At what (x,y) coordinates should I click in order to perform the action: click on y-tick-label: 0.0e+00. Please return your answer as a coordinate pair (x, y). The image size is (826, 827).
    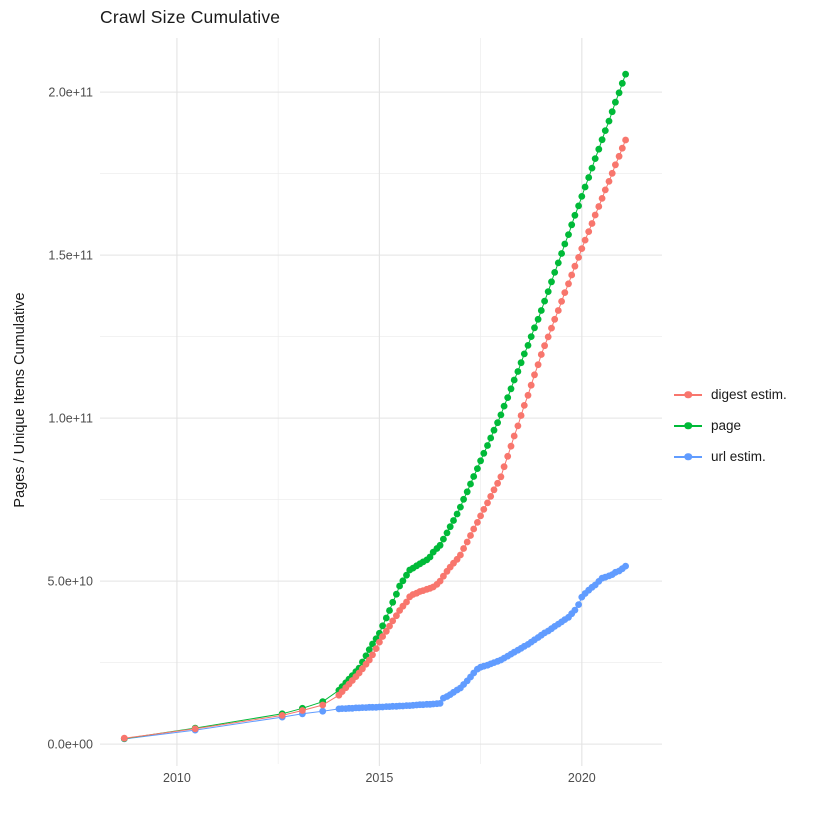
    Looking at the image, I should click on (70, 744).